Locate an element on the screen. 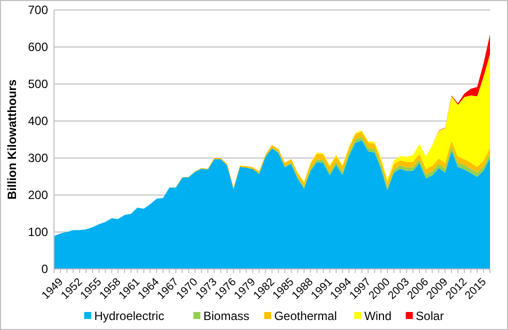 Image resolution: width=508 pixels, height=330 pixels. y-axis-title: Billion Kilowatthours is located at coordinates (12, 139).